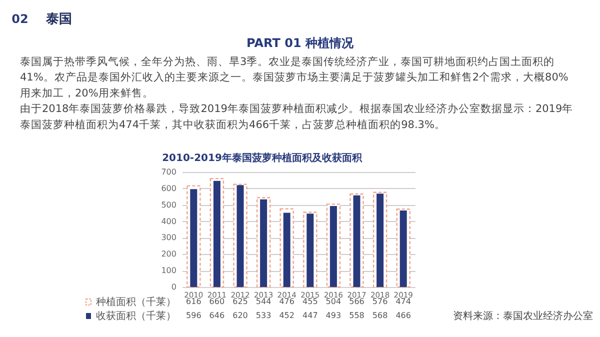  Describe the element at coordinates (300, 43) in the screenshot. I see `text: PART 01 种植情况` at that location.